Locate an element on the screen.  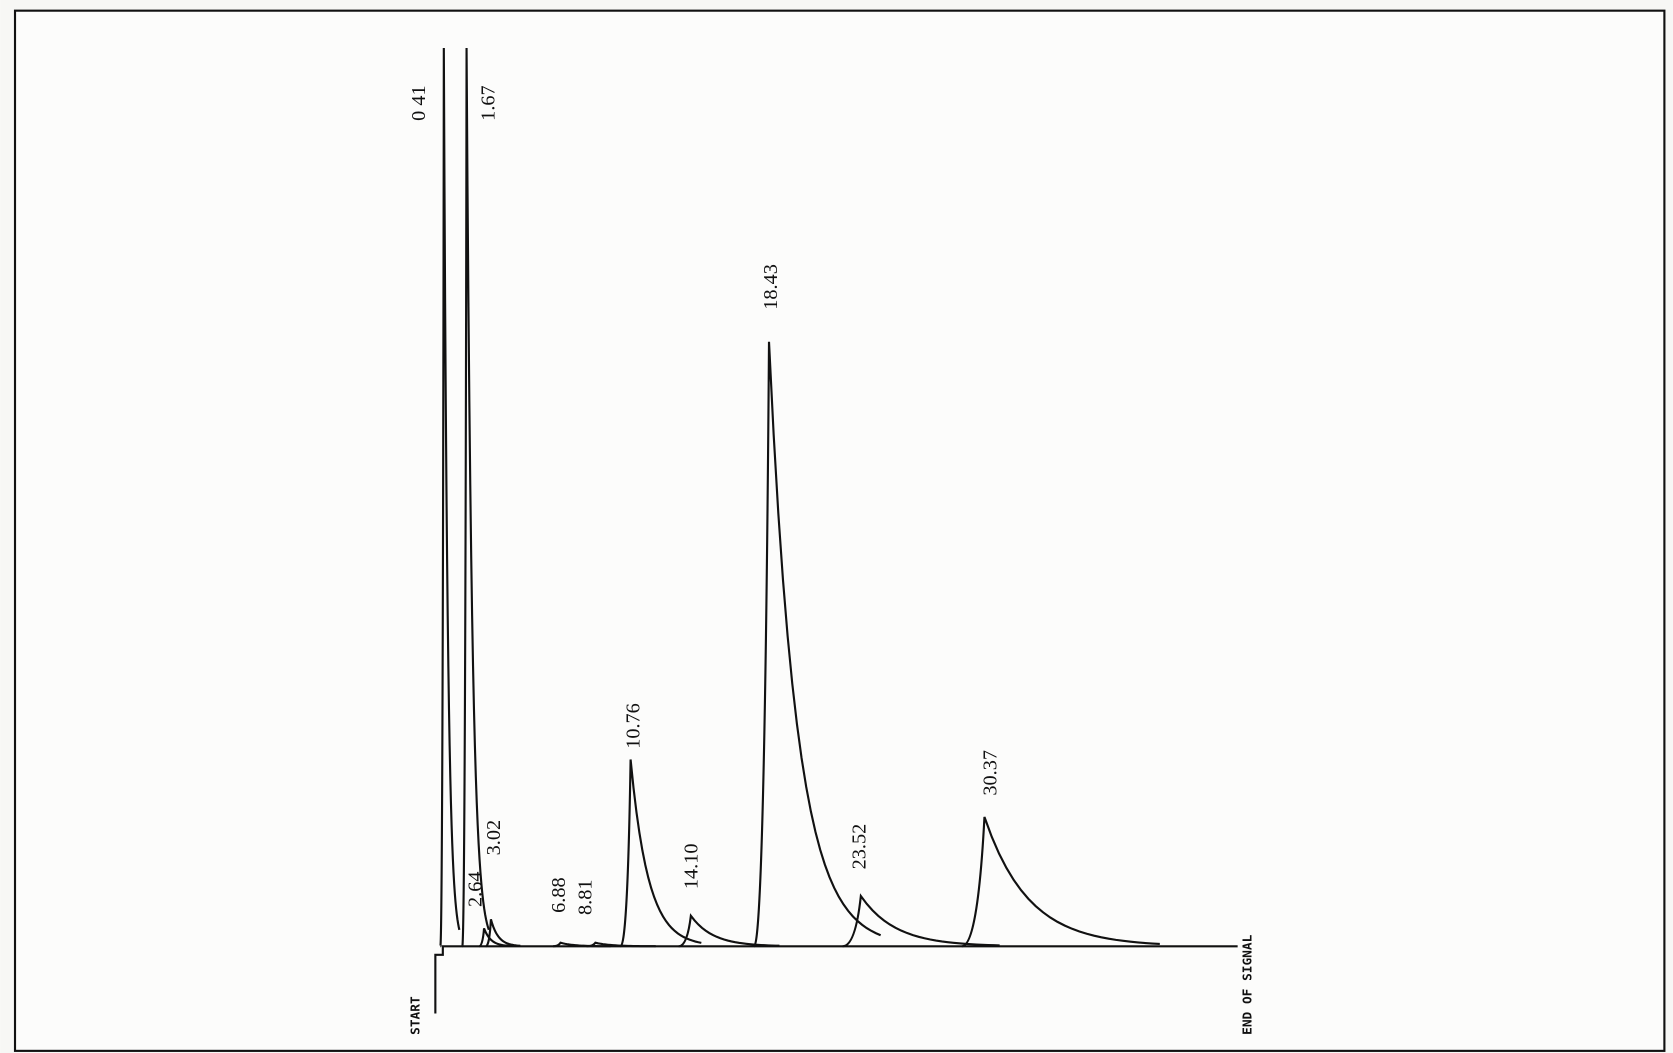
baseline is located at coordinates (836, 979).